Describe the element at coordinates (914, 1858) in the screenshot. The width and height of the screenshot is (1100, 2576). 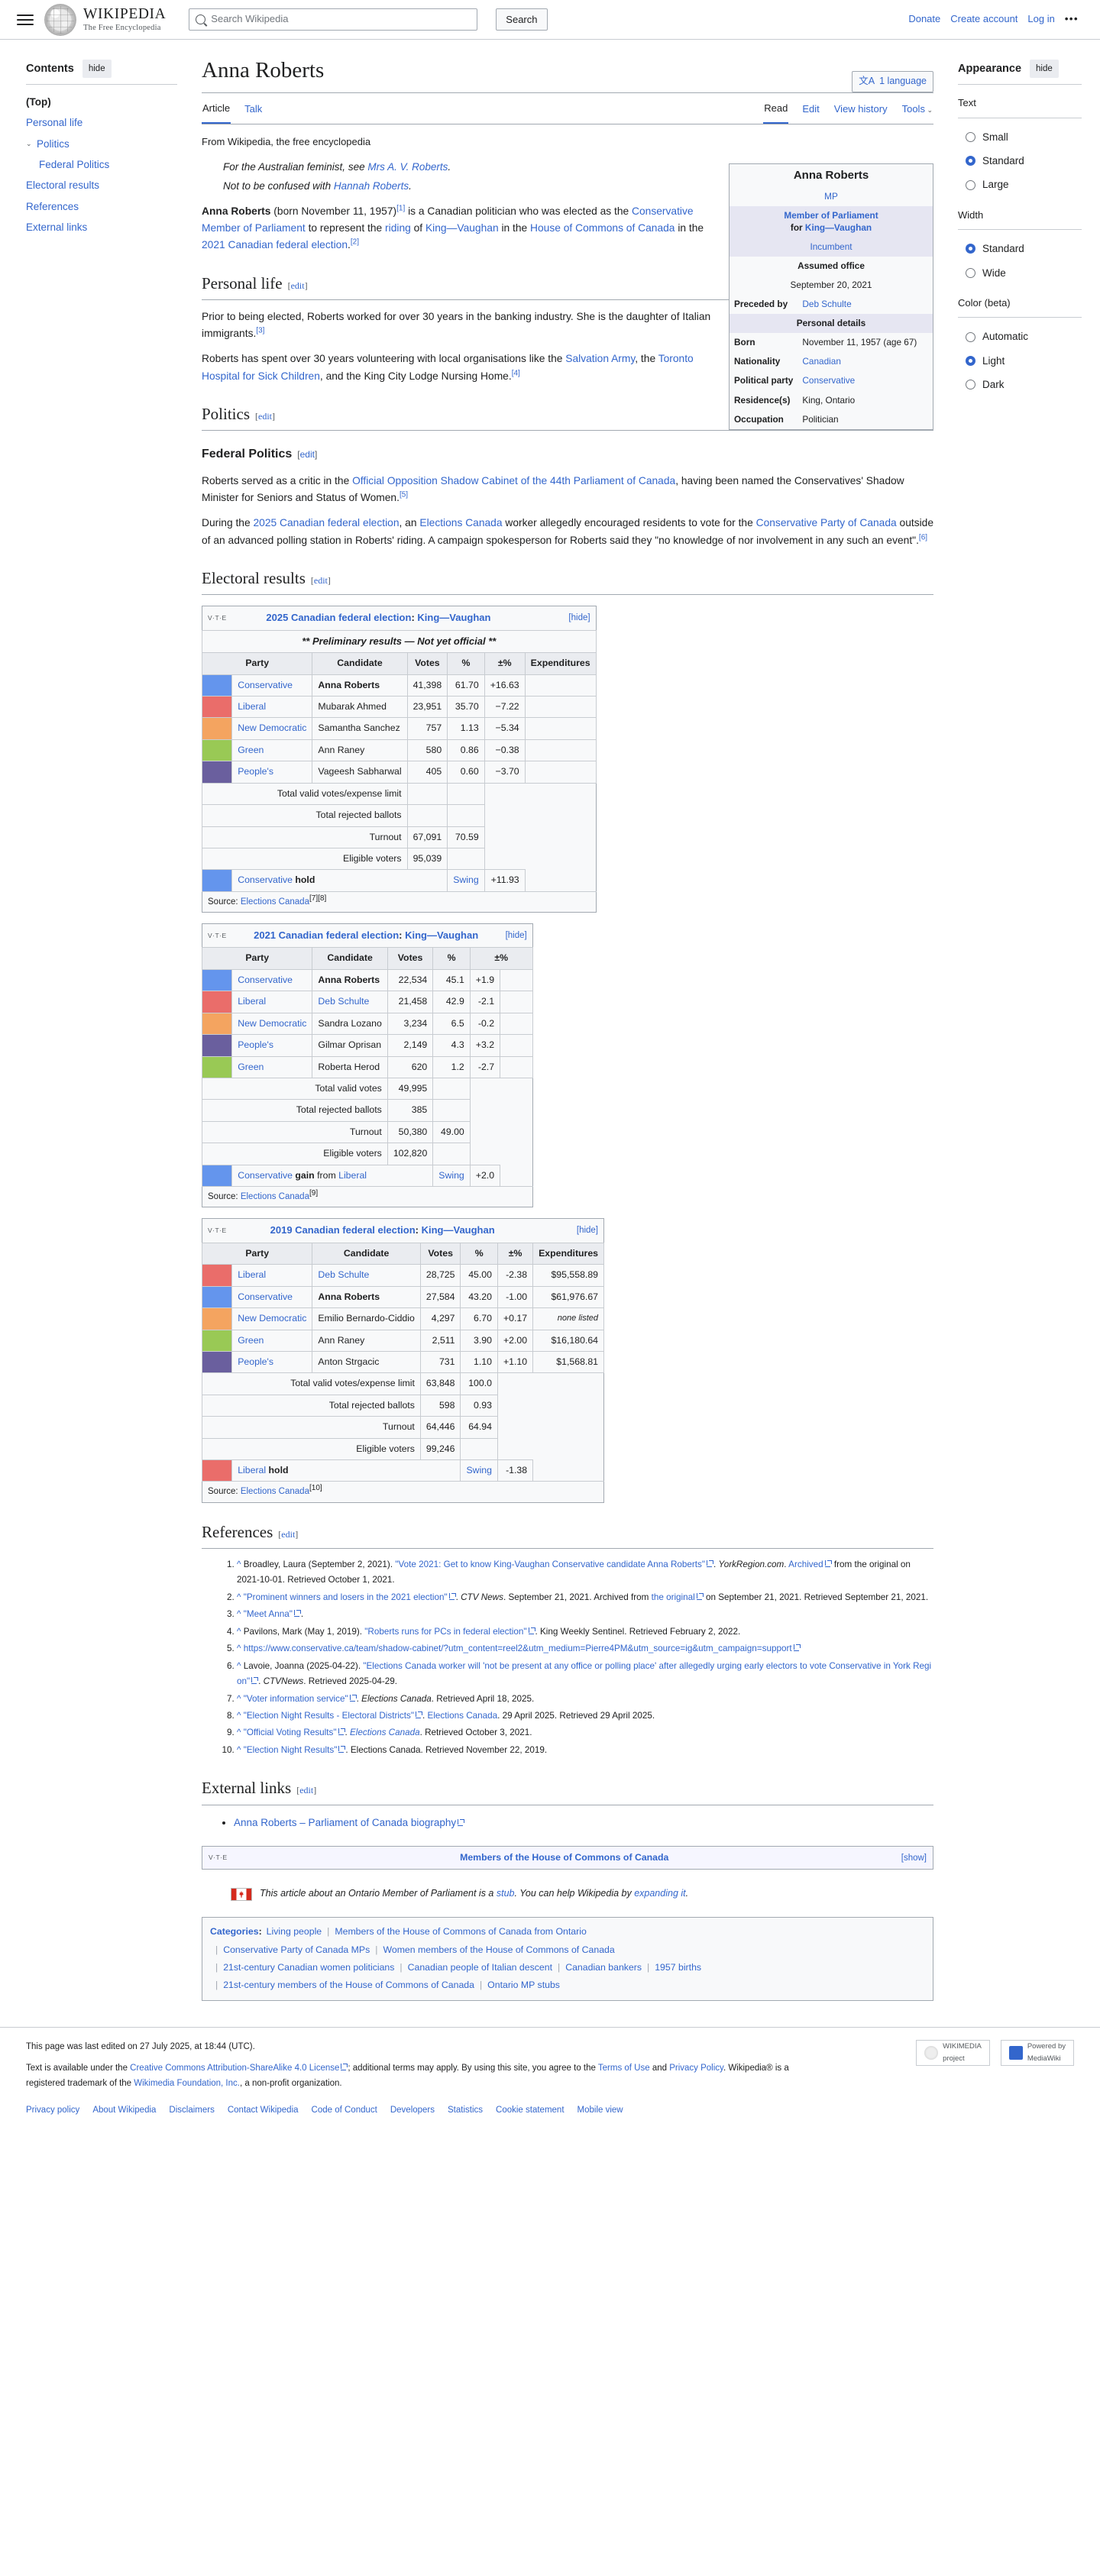
I see `navbox-show-button: [show]` at that location.